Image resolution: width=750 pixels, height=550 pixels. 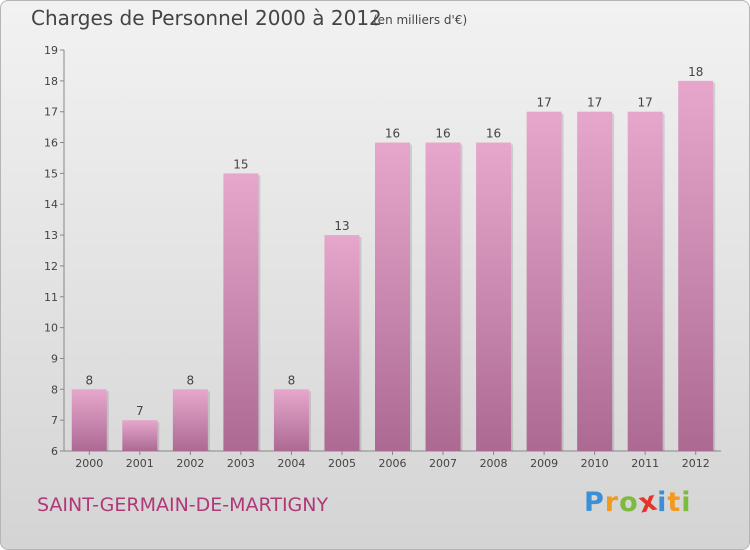 What do you see at coordinates (51, 204) in the screenshot?
I see `y-tick-label: 14` at bounding box center [51, 204].